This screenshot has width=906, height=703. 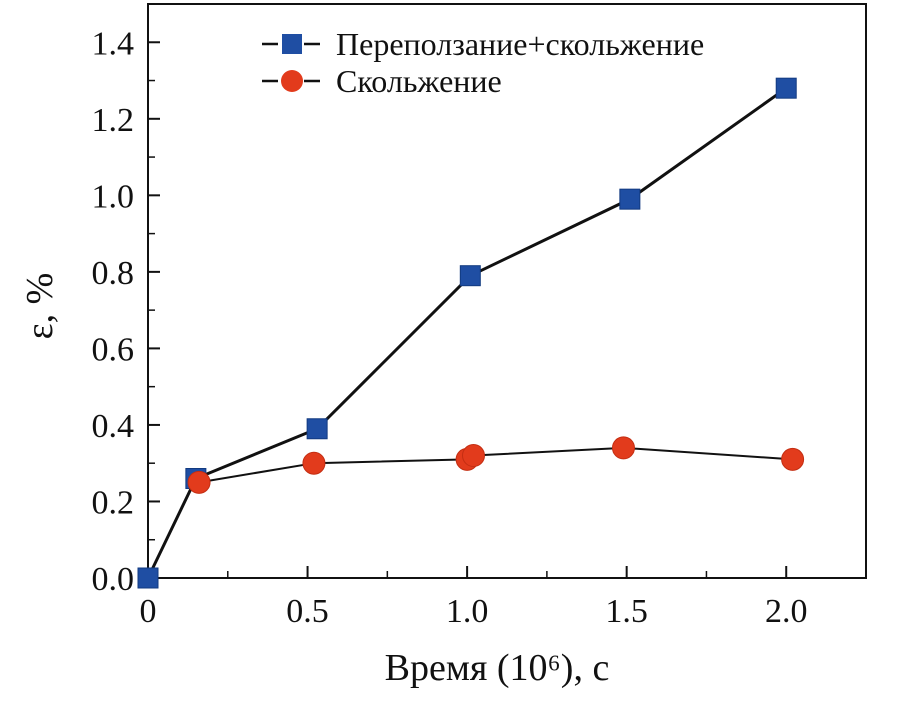 What do you see at coordinates (113, 273) in the screenshot?
I see `y-tick-label: 0.8` at bounding box center [113, 273].